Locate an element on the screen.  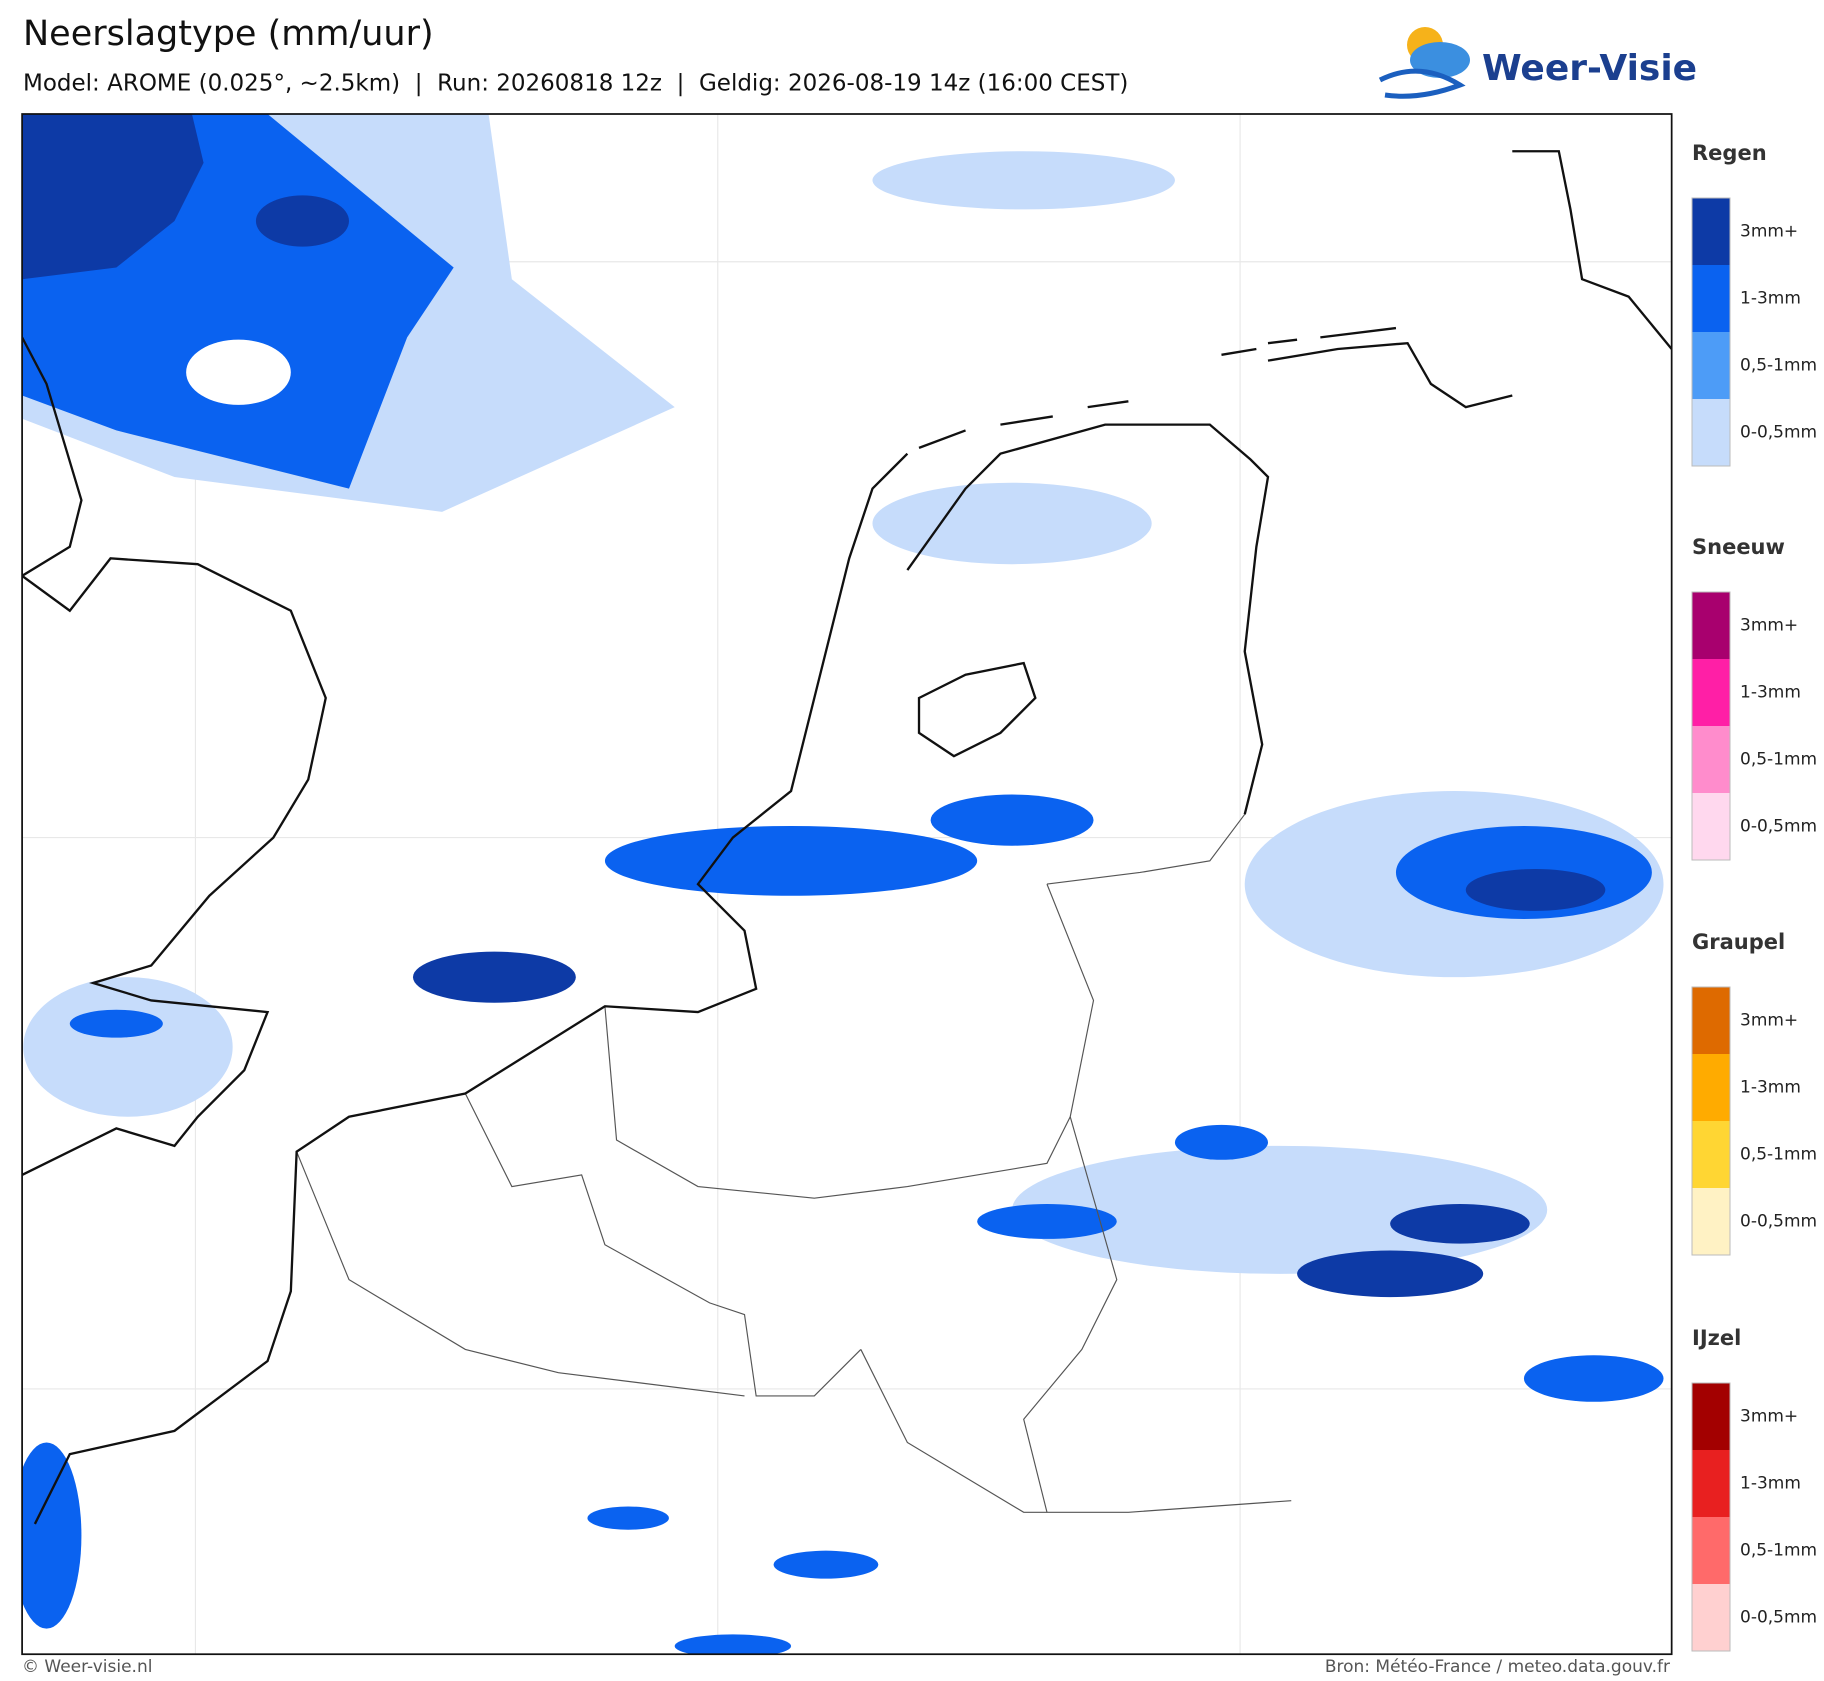
legend-title: Regen is located at coordinates (1729, 153).